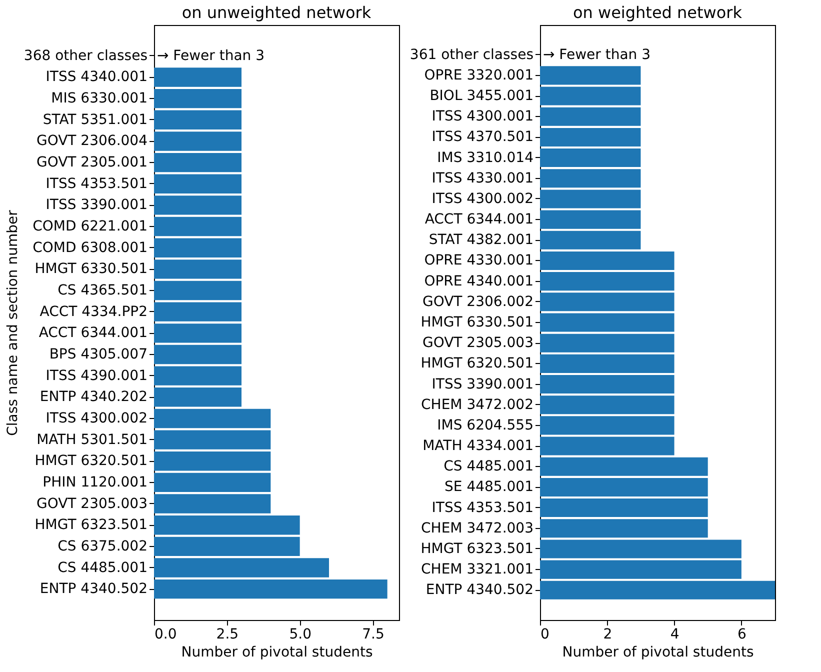  I want to click on y-tick-label: MIS 6330.001, so click(99, 98).